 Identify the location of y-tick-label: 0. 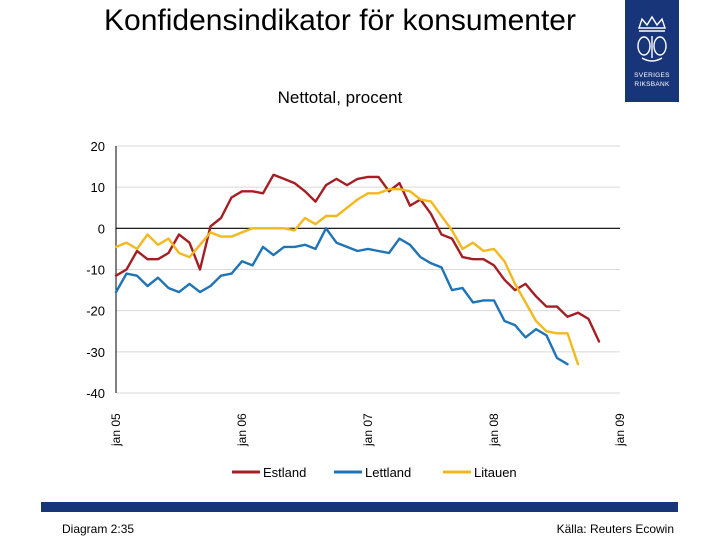
(101, 228).